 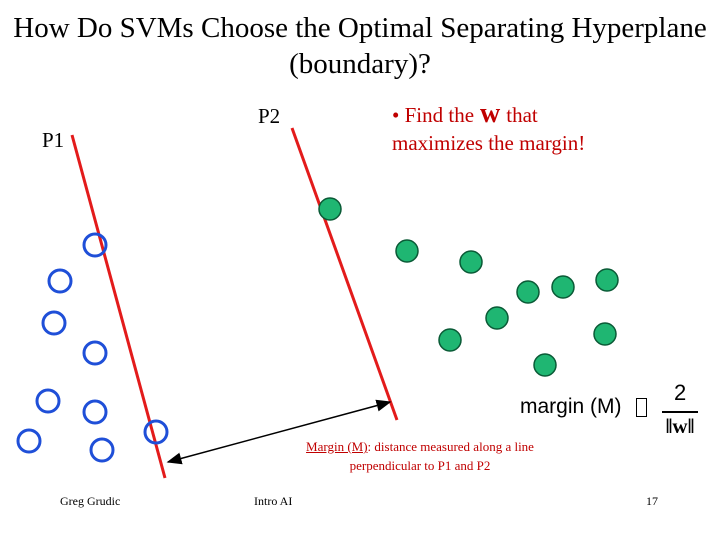 I want to click on margin-term: Margin (M), so click(x=337, y=446).